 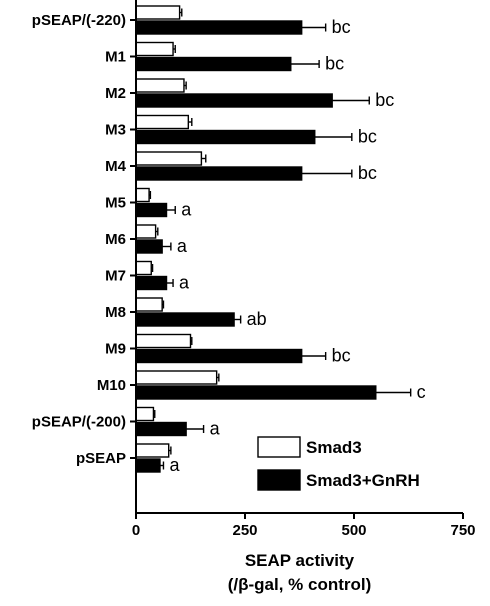 What do you see at coordinates (421, 392) in the screenshot?
I see `significance-label: c` at bounding box center [421, 392].